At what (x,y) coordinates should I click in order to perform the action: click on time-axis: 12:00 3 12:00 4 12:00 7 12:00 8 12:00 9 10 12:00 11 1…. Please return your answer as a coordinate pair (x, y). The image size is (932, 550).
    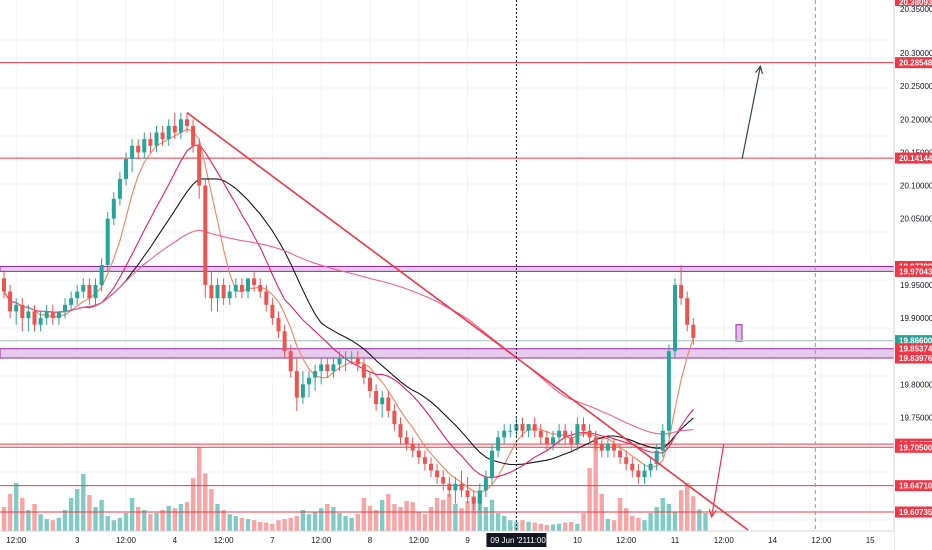
    Looking at the image, I should click on (447, 540).